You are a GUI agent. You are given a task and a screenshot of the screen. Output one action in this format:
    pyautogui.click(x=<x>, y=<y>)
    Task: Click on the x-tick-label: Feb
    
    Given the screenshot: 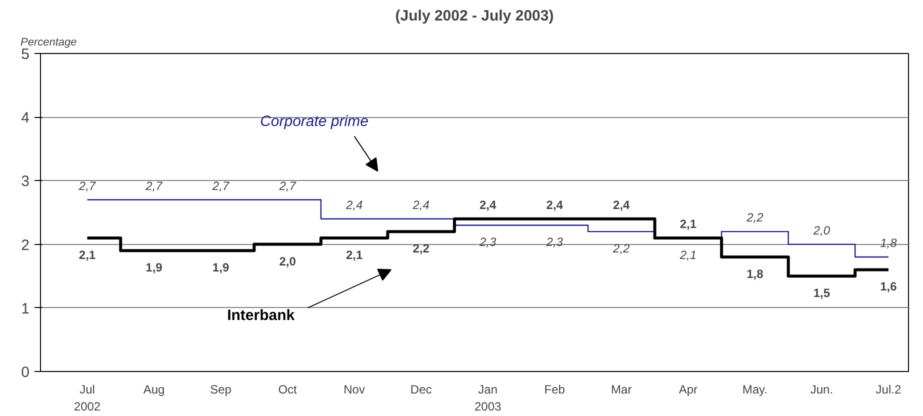 What is the action you would take?
    pyautogui.click(x=555, y=389)
    